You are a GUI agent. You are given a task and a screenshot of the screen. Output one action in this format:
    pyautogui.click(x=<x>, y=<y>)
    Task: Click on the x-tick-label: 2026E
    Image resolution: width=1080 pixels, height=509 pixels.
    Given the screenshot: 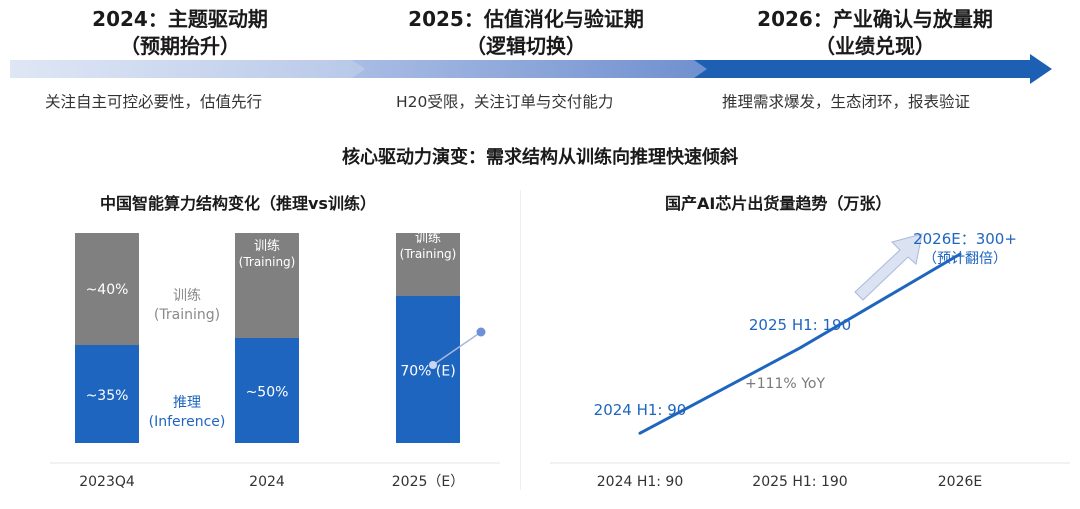 What is the action you would take?
    pyautogui.click(x=960, y=482)
    